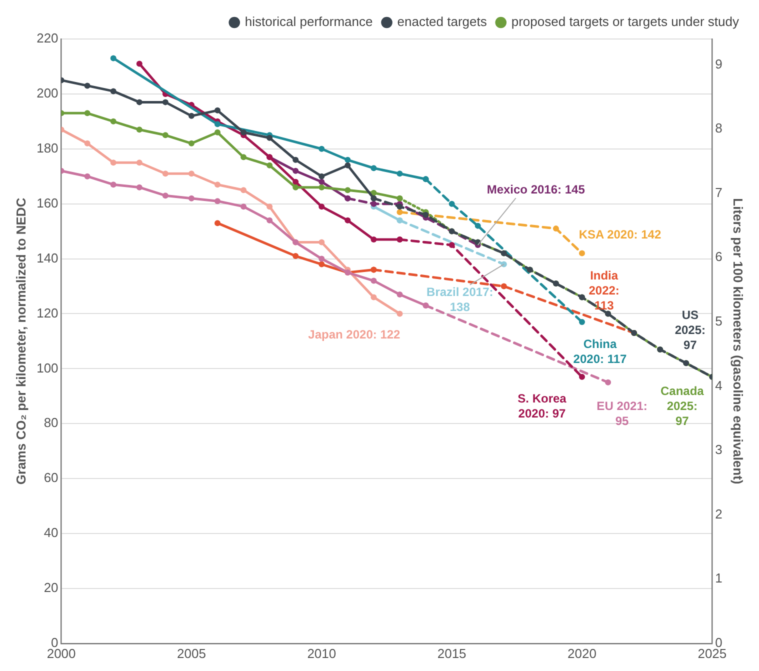 This screenshot has width=759, height=671. I want to click on y-tick-label: 120, so click(47, 312).